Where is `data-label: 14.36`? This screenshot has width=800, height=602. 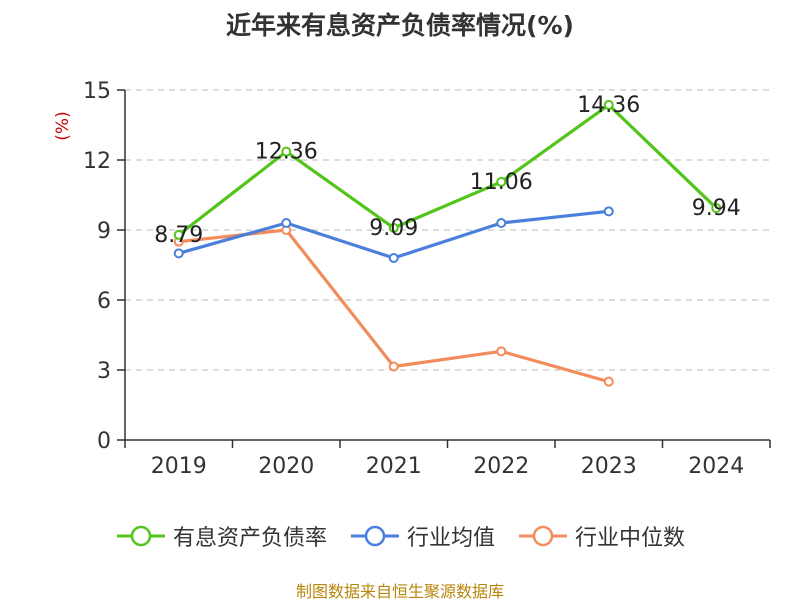
data-label: 14.36 is located at coordinates (608, 105).